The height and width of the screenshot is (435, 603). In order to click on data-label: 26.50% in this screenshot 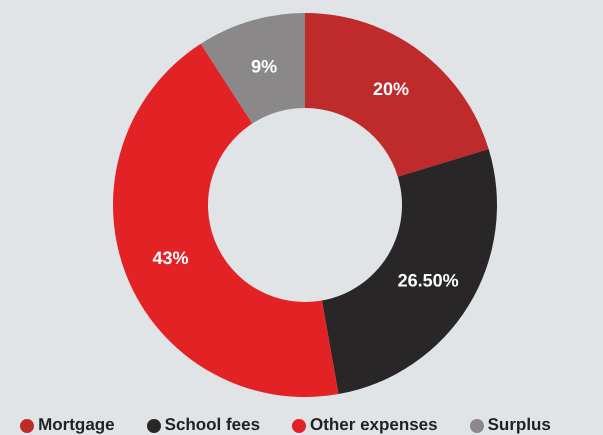, I will do `click(428, 280)`.